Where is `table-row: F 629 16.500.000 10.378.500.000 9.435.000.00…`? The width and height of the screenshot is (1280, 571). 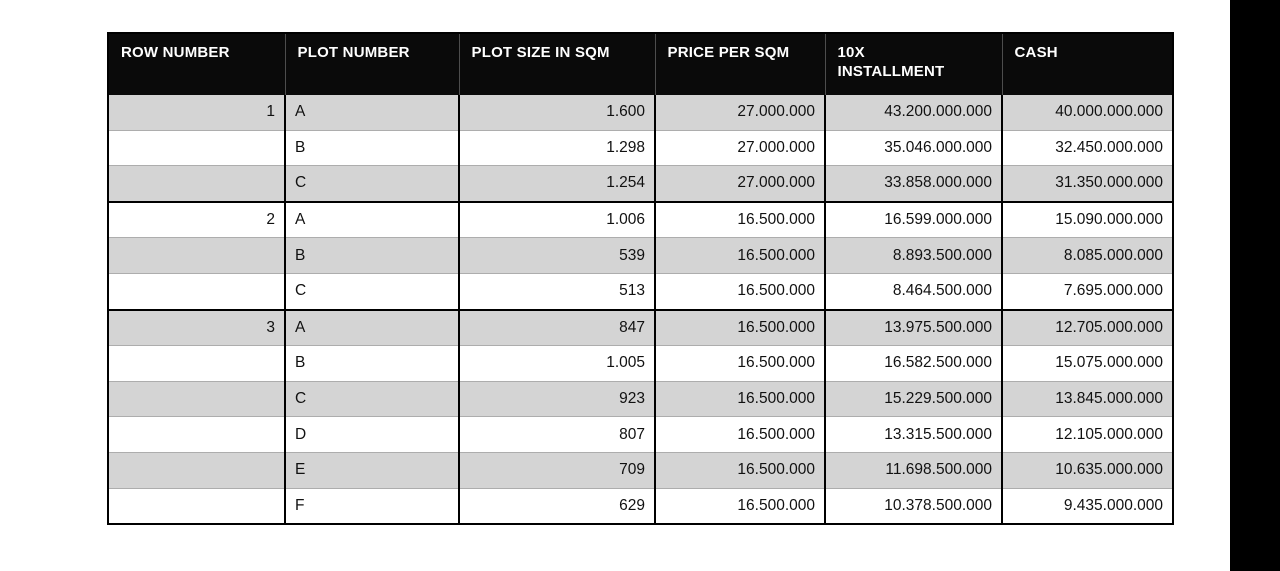 table-row: F 629 16.500.000 10.378.500.000 9.435.000.00… is located at coordinates (640, 506).